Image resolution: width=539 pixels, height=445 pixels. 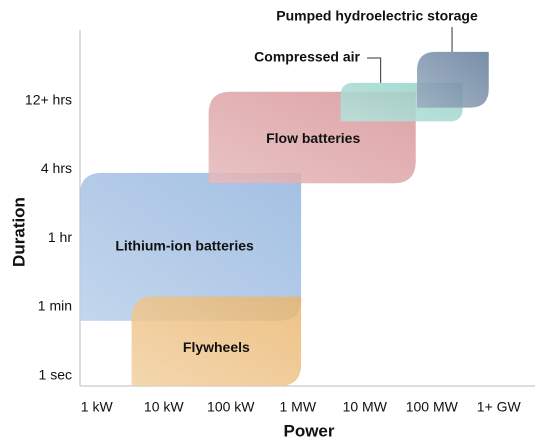 What do you see at coordinates (184, 246) in the screenshot?
I see `region-label: Lithium-ion batteries` at bounding box center [184, 246].